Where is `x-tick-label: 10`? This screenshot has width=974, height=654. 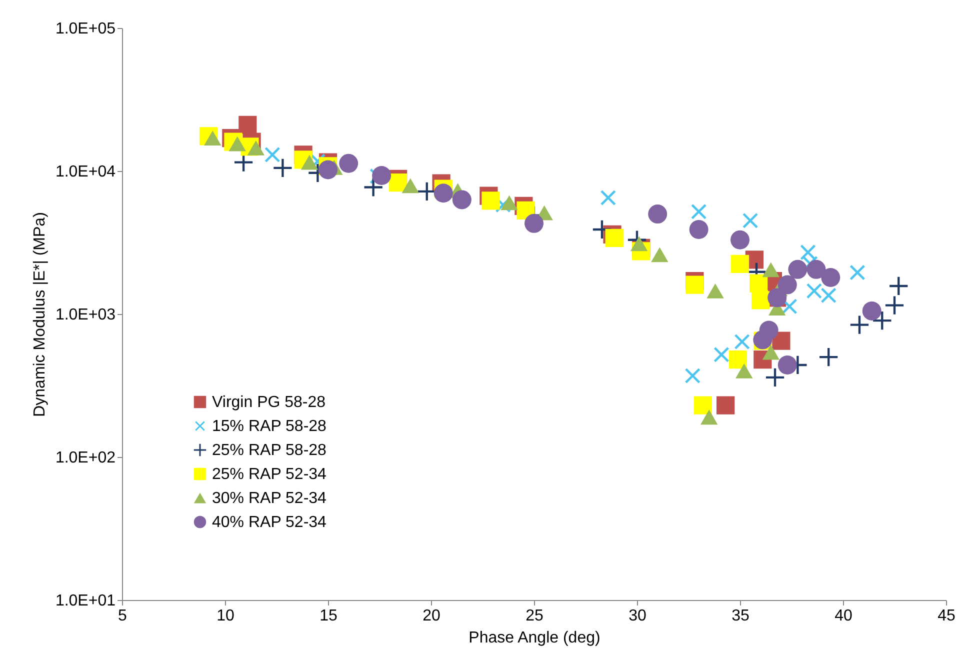 x-tick-label: 10 is located at coordinates (225, 616).